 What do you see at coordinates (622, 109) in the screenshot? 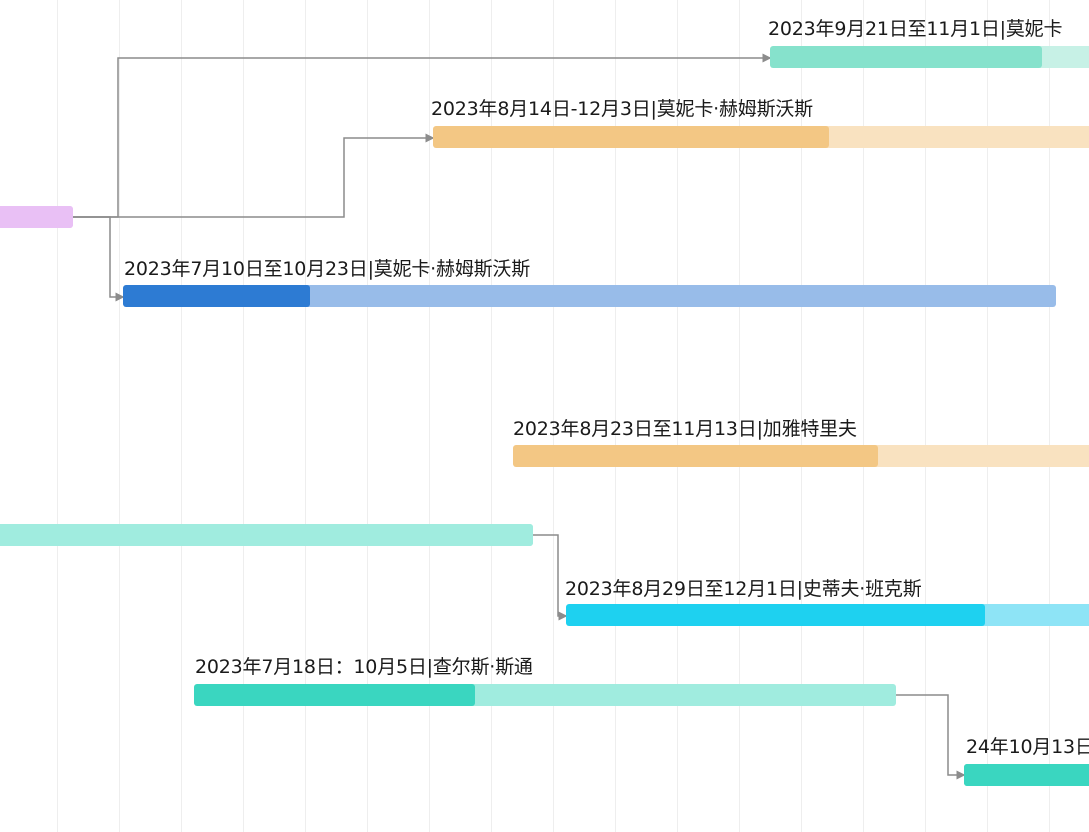
I see `task-label: 2023年8月14日-12月3日|莫妮卡·赫姆斯沃斯` at bounding box center [622, 109].